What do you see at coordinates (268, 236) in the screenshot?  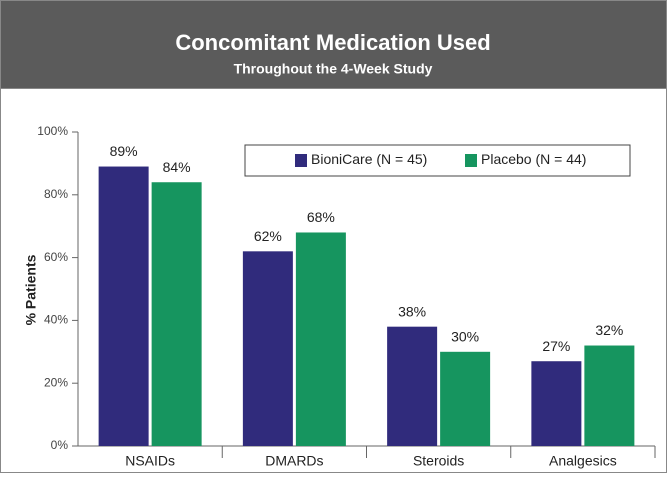 I see `value-label: 62%` at bounding box center [268, 236].